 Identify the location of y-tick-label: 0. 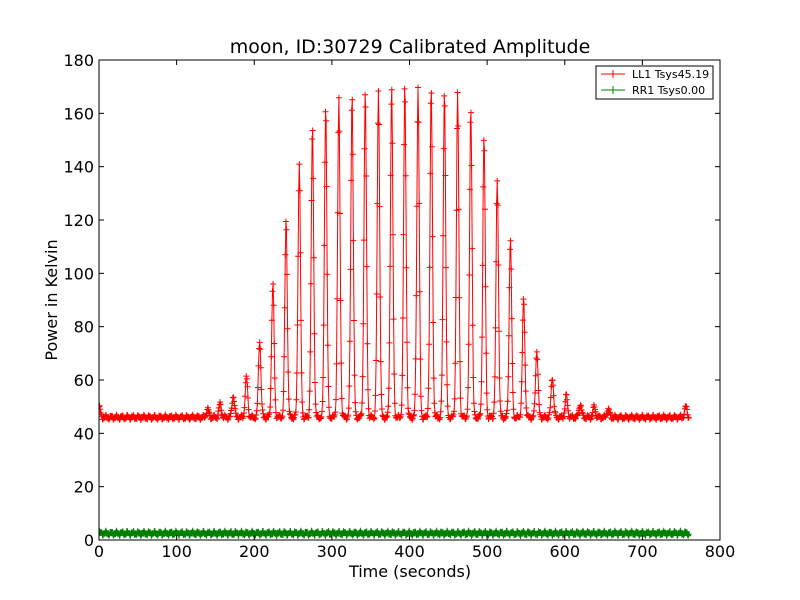
(89, 540).